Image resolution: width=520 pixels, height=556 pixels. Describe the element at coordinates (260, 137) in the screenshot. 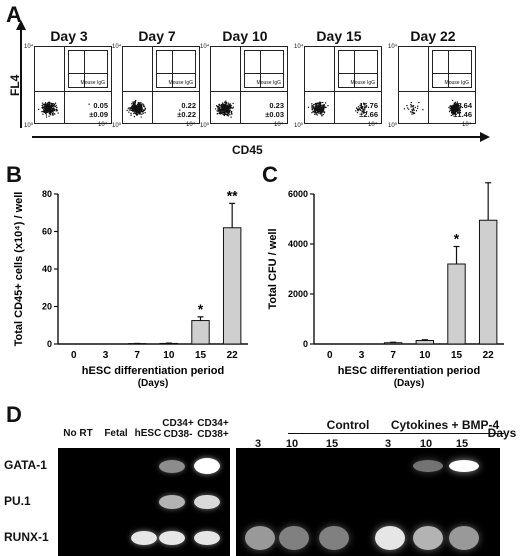

I see `flow-x-axis-arrow` at that location.